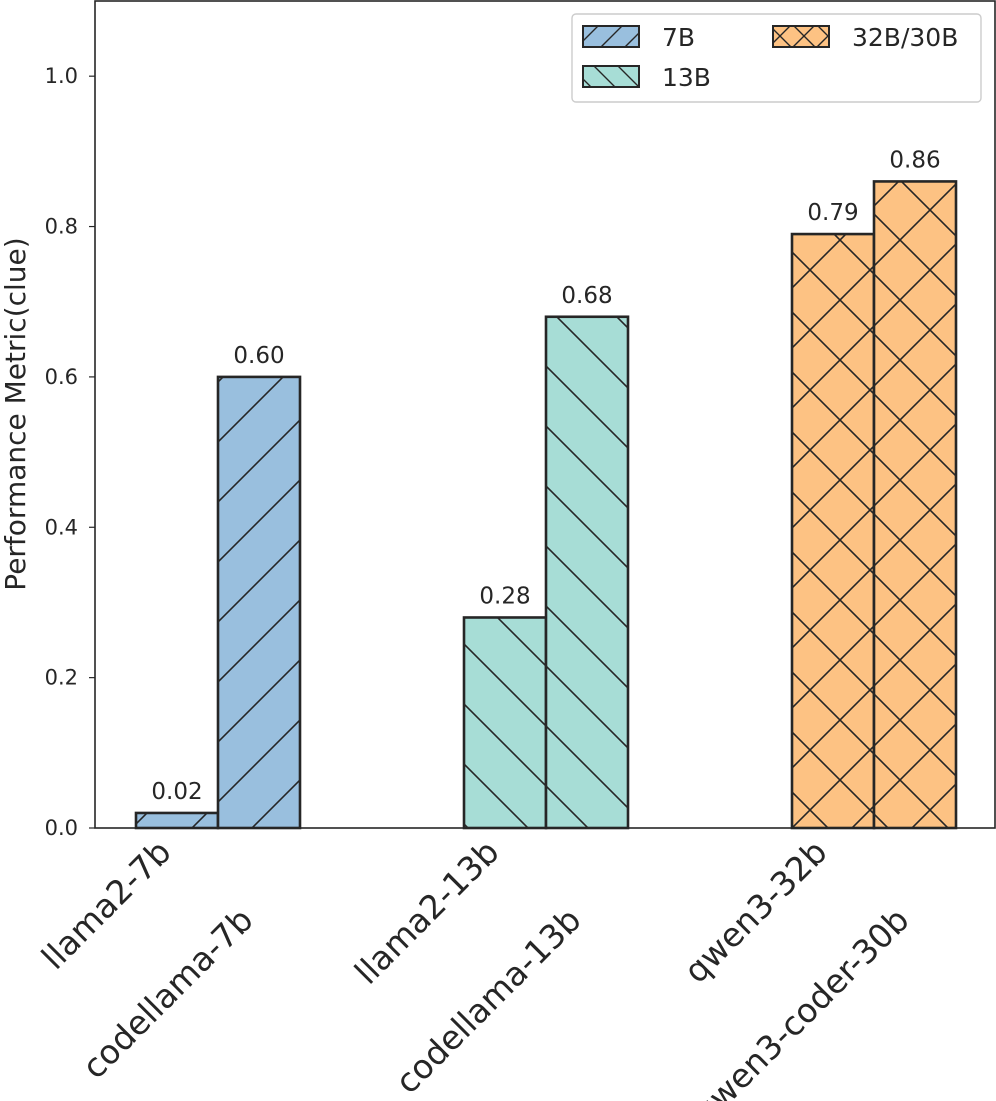  I want to click on y-tick-label: 1.0, so click(61, 76).